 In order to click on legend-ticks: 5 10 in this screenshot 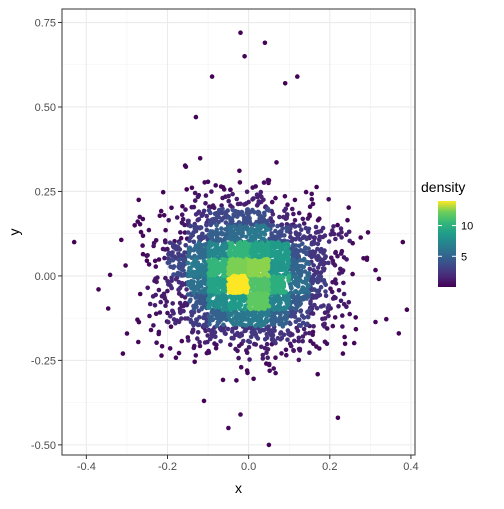, I will do `click(455, 242)`.